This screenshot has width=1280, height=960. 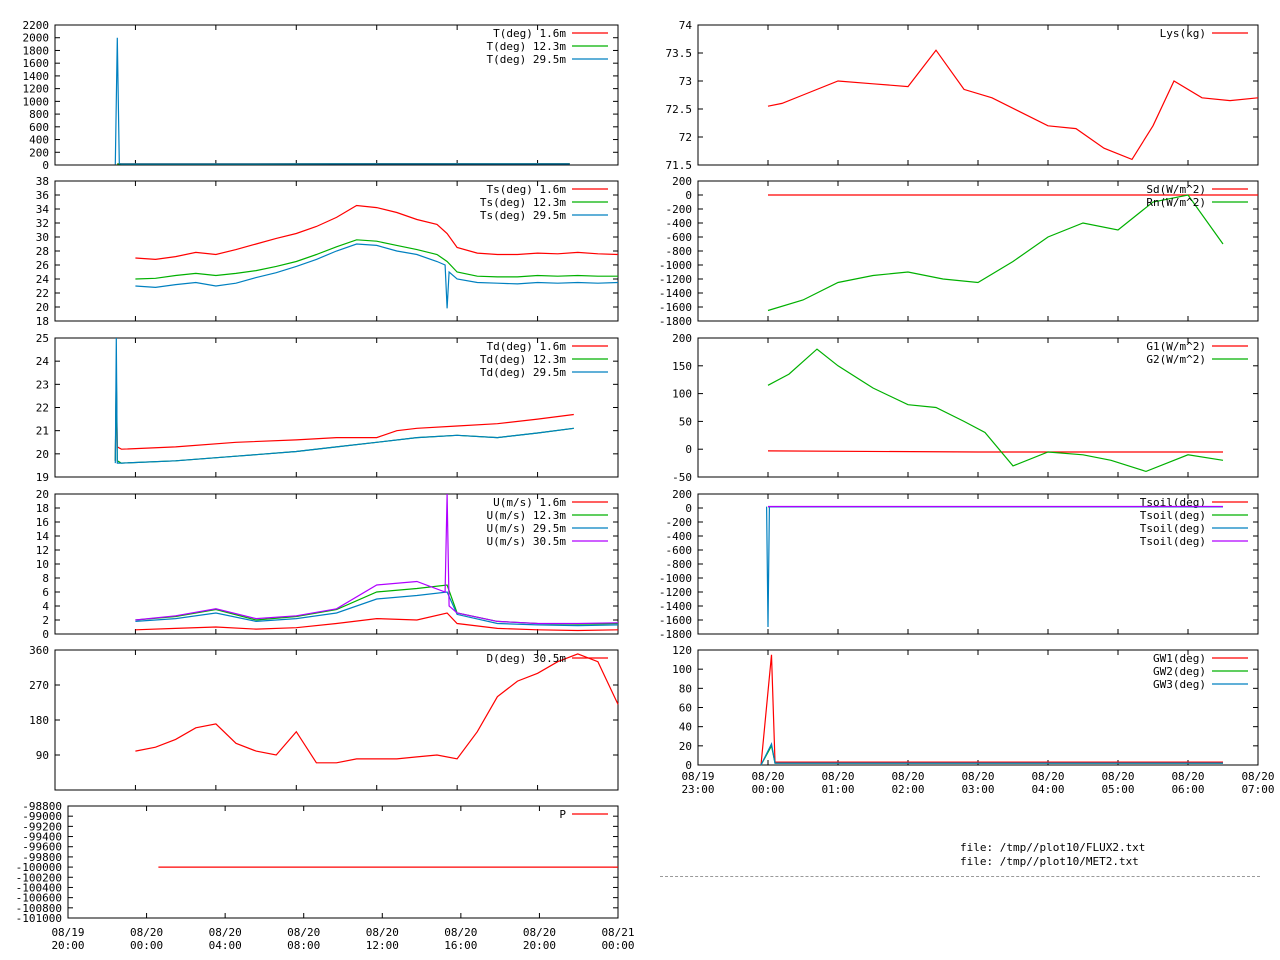 What do you see at coordinates (42, 384) in the screenshot?
I see `y-tick-label: 23` at bounding box center [42, 384].